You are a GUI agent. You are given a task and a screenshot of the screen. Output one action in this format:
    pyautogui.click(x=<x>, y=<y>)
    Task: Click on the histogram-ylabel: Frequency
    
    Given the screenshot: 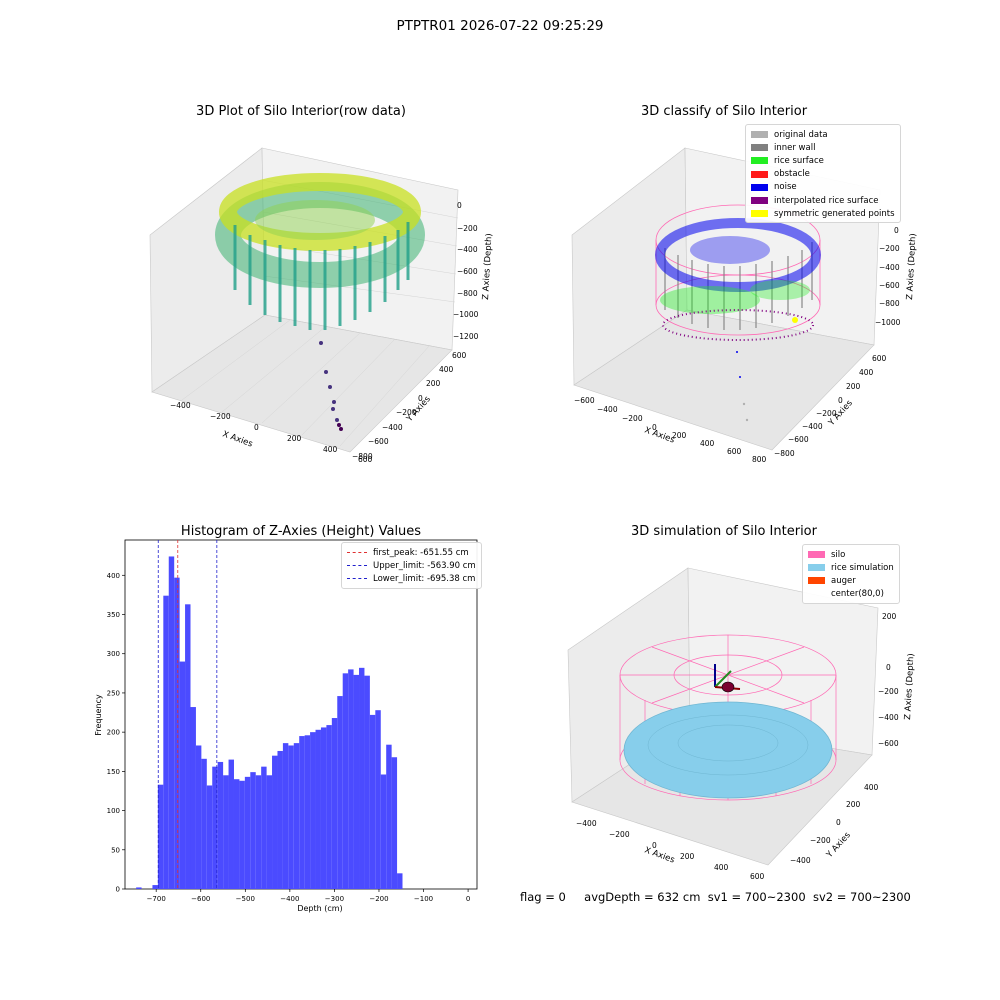 What is the action you would take?
    pyautogui.click(x=98, y=715)
    